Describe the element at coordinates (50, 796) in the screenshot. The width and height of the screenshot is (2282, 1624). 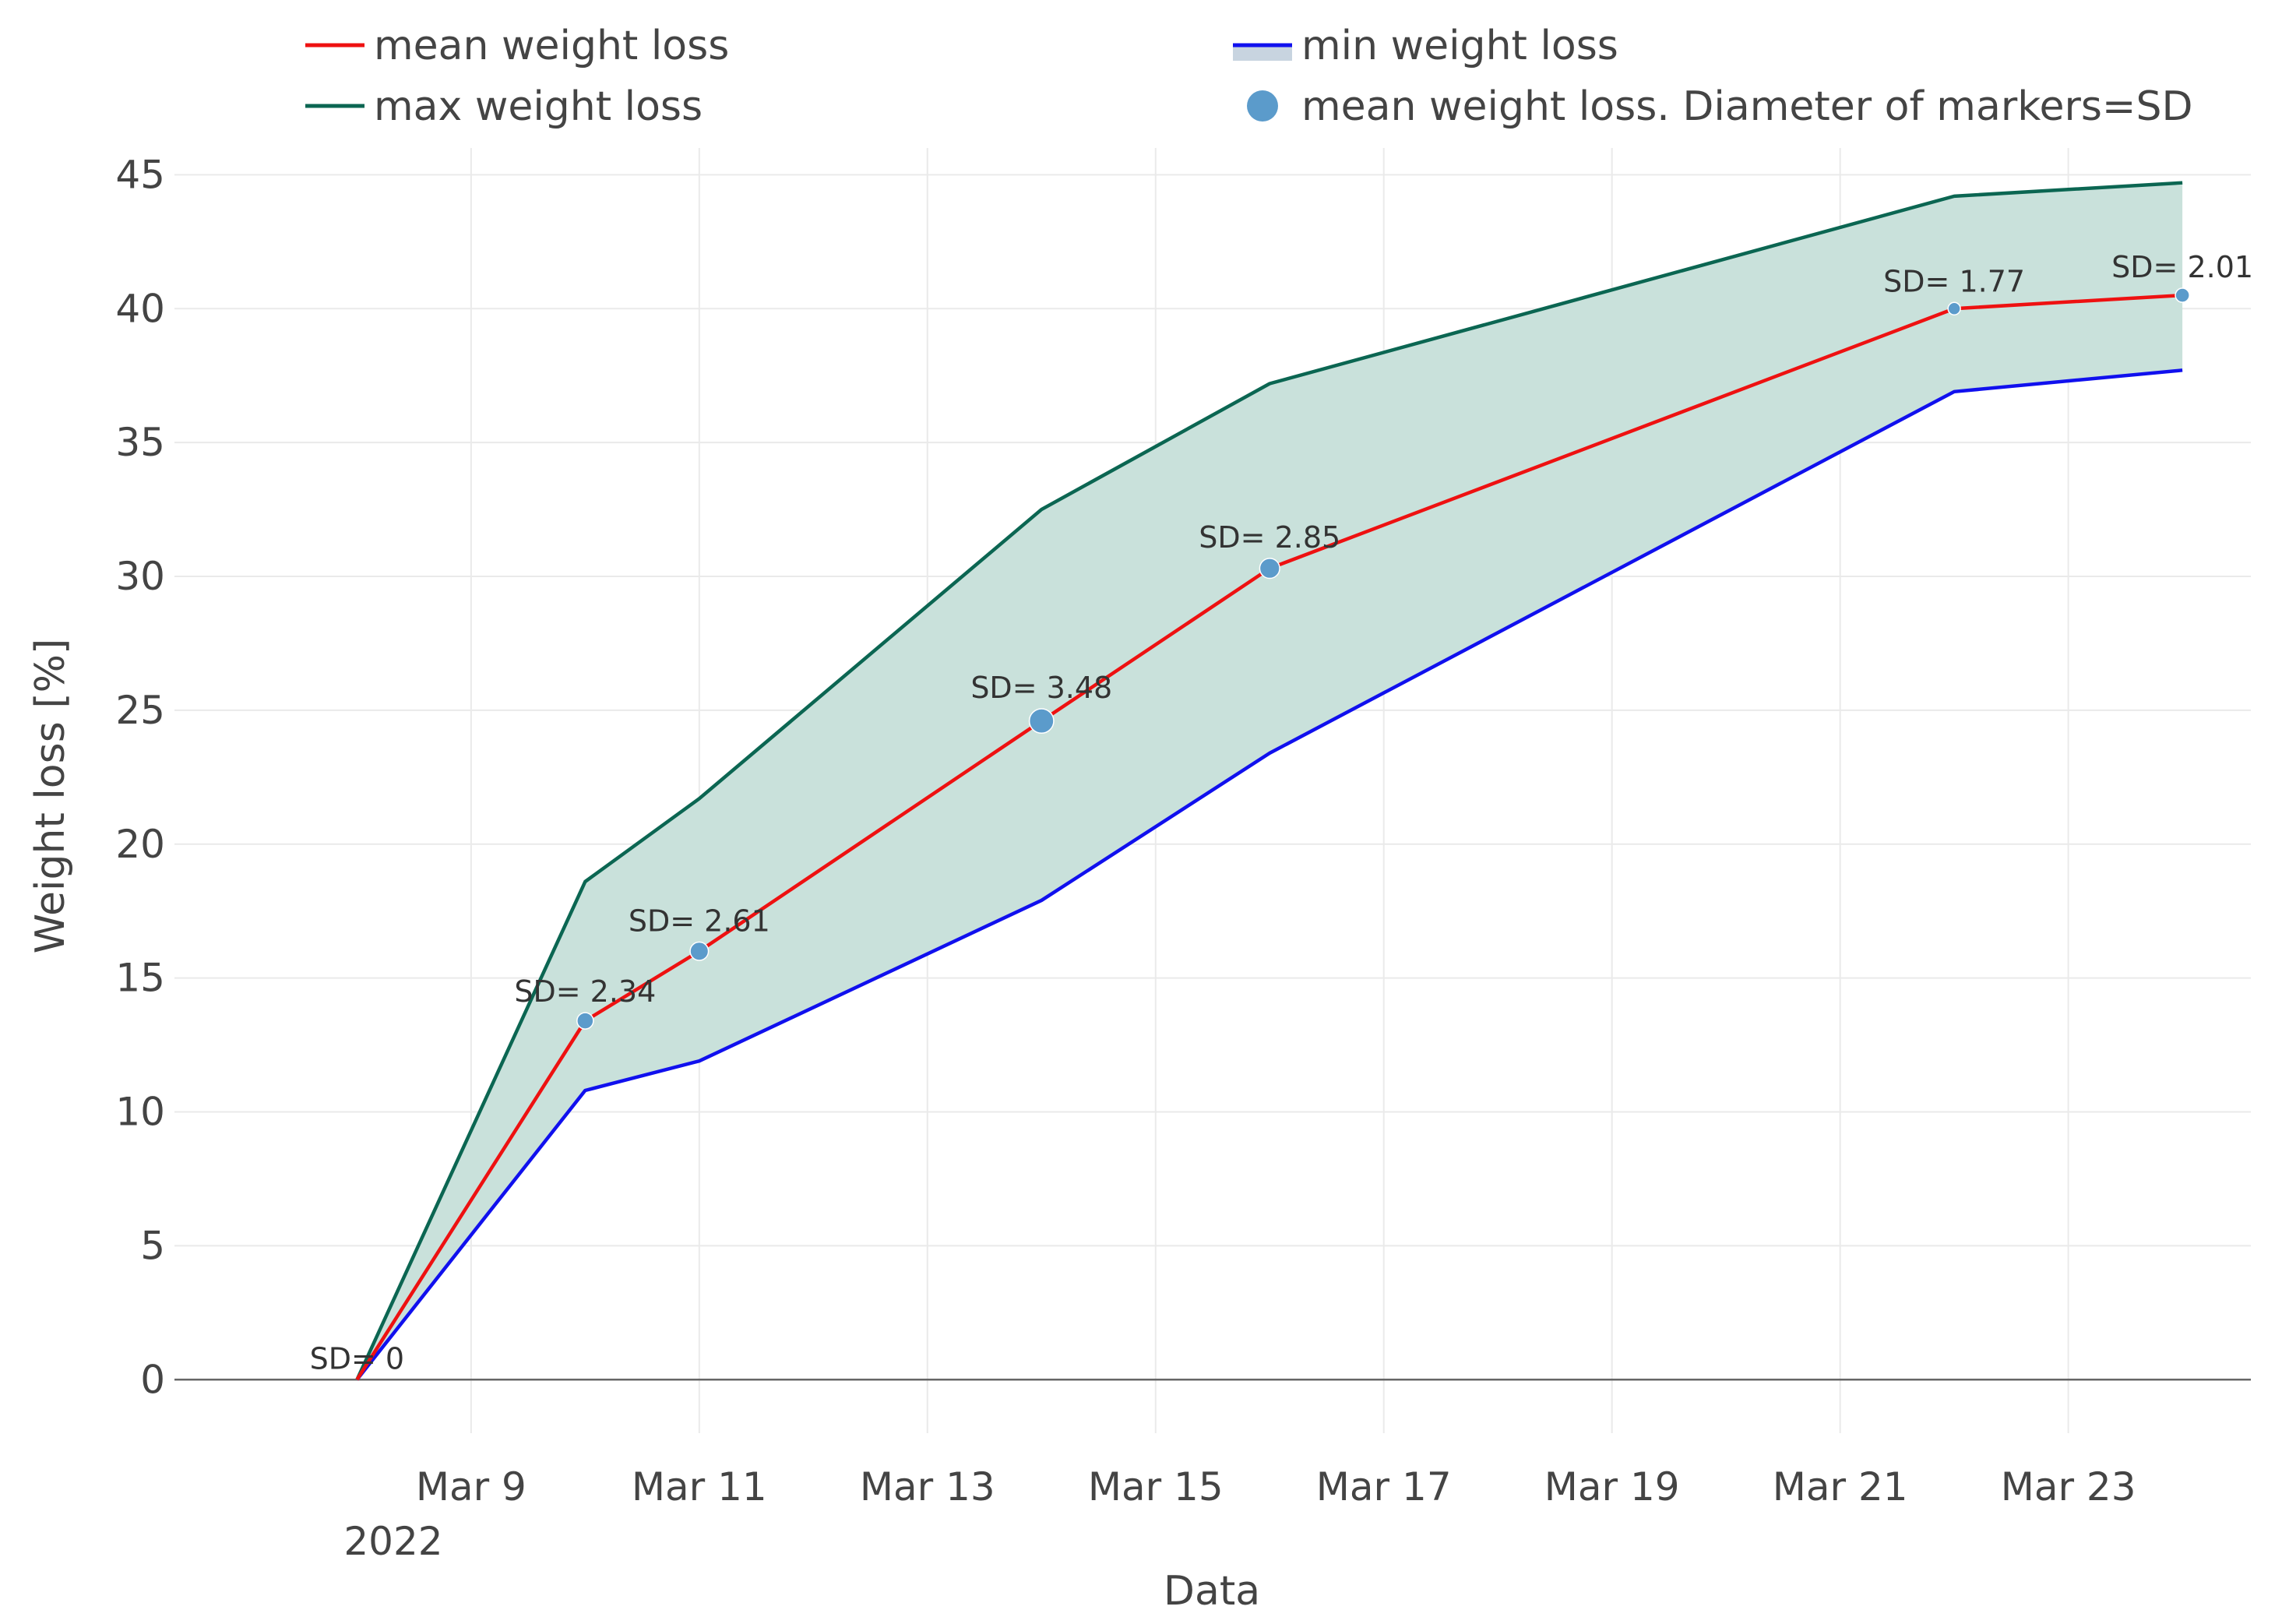
I see `y-axis-title: Weight loss [%]` at that location.